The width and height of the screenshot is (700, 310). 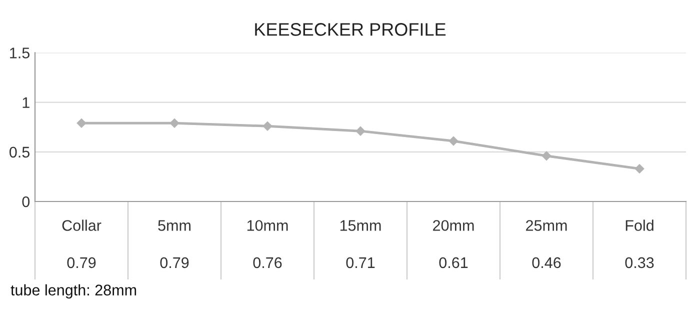 What do you see at coordinates (26, 102) in the screenshot?
I see `y-tick-label: 1` at bounding box center [26, 102].